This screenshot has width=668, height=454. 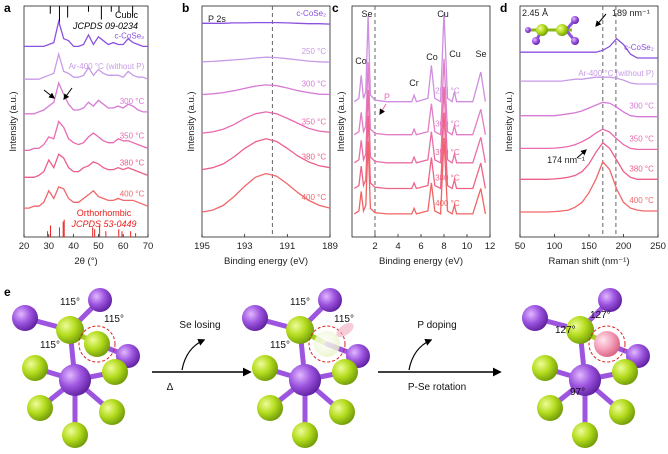 I want to click on x-tick-label: 4, so click(x=397, y=246).